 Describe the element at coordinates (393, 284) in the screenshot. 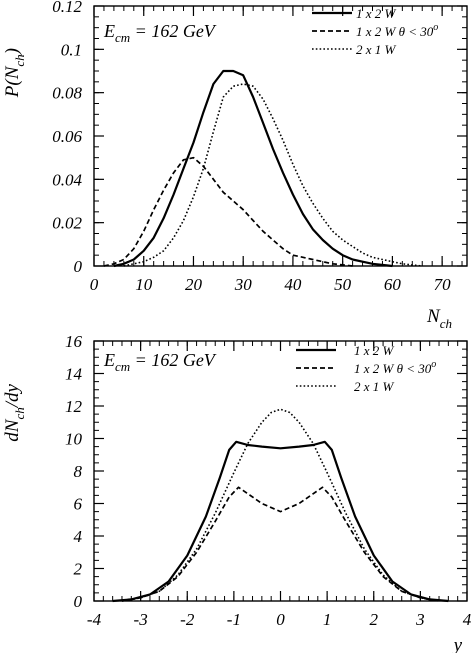

I see `x-tick-label: 60` at that location.